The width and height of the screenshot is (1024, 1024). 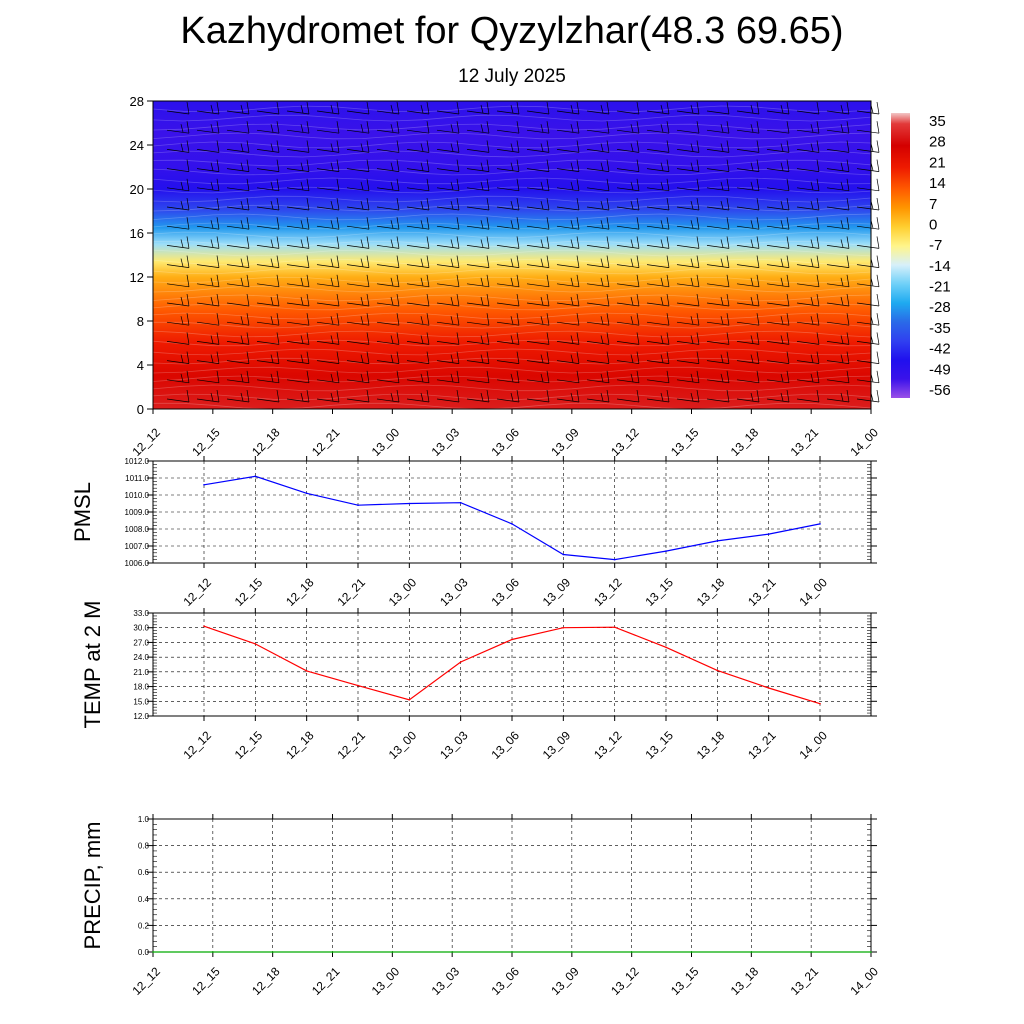 I want to click on y-axis-label: TEMP at 2 M, so click(x=92, y=665).